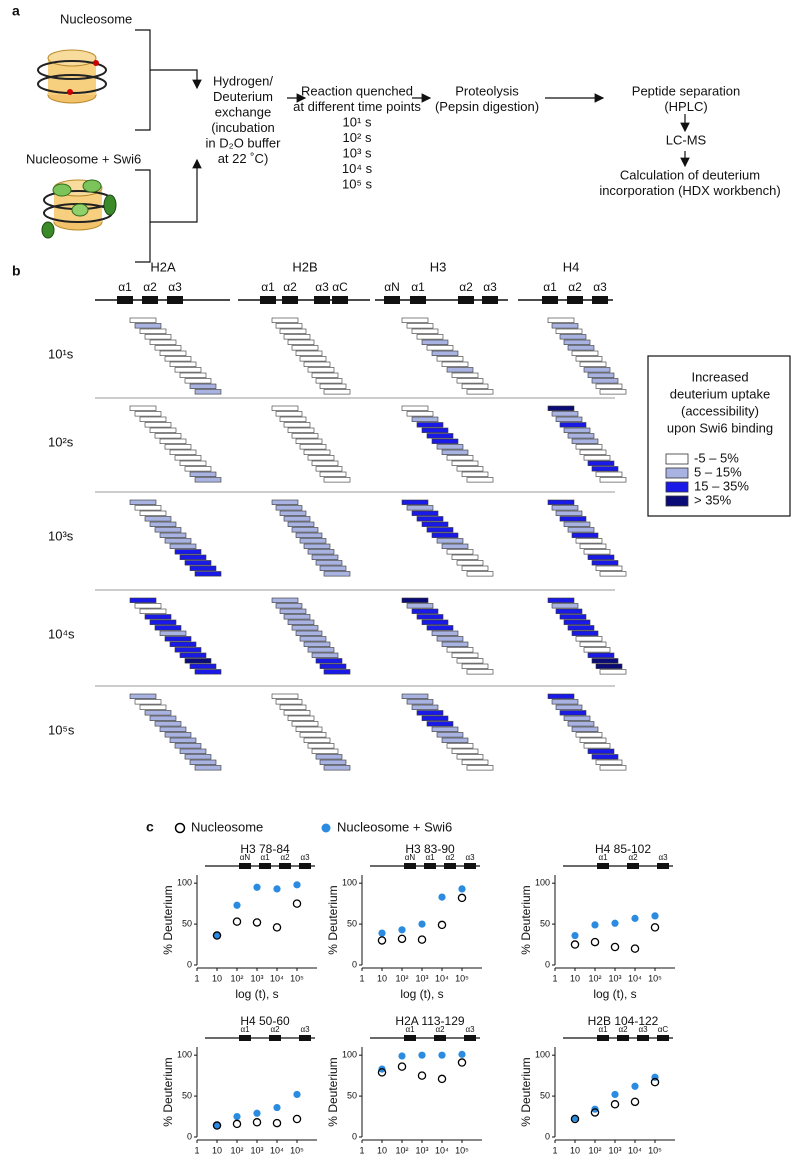 The height and width of the screenshot is (1164, 798). What do you see at coordinates (623, 849) in the screenshot?
I see `chart-title: H4 85-102` at bounding box center [623, 849].